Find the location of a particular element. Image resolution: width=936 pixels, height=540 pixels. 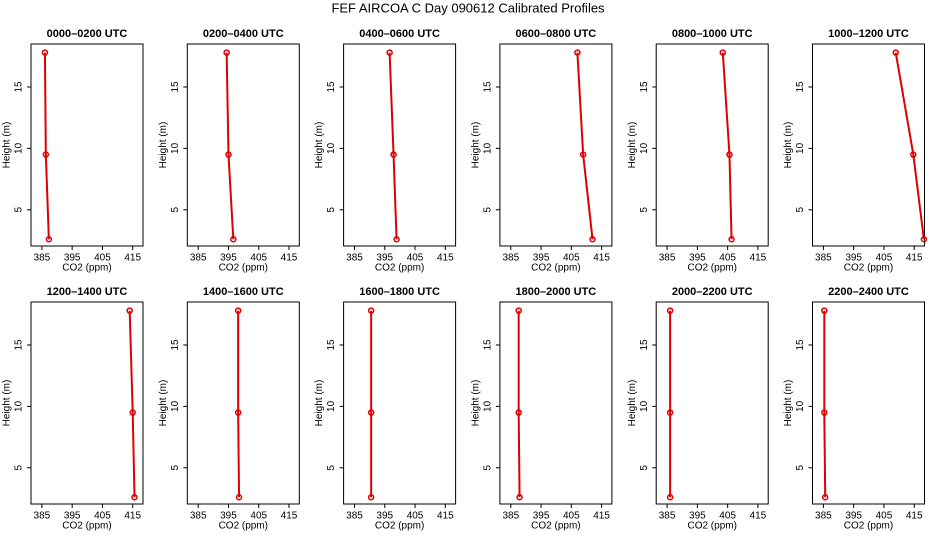

panel-title: 1600–1800 UTC is located at coordinates (399, 292).